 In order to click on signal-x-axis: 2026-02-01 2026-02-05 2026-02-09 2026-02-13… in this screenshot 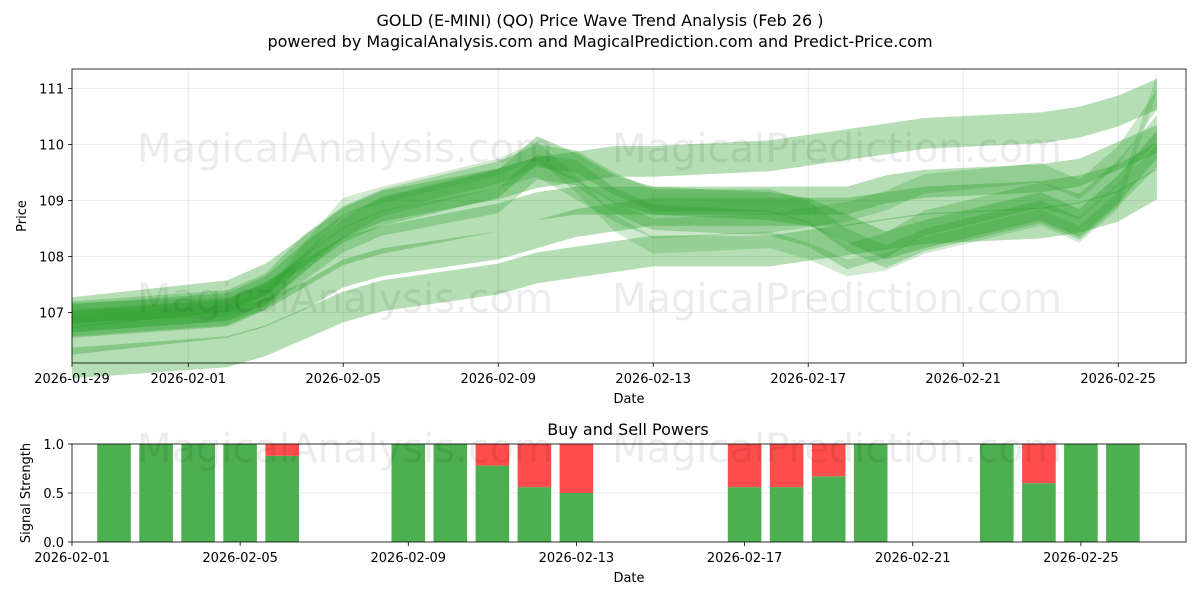, I will do `click(576, 554)`.